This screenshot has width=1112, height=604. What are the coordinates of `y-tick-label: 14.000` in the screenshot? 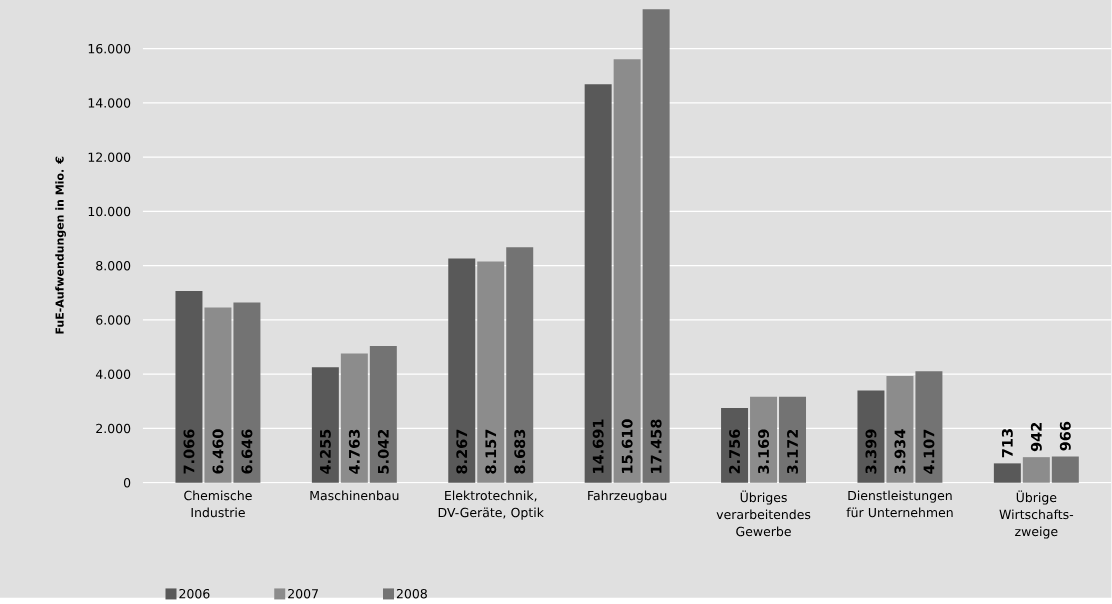 It's located at (109, 103).